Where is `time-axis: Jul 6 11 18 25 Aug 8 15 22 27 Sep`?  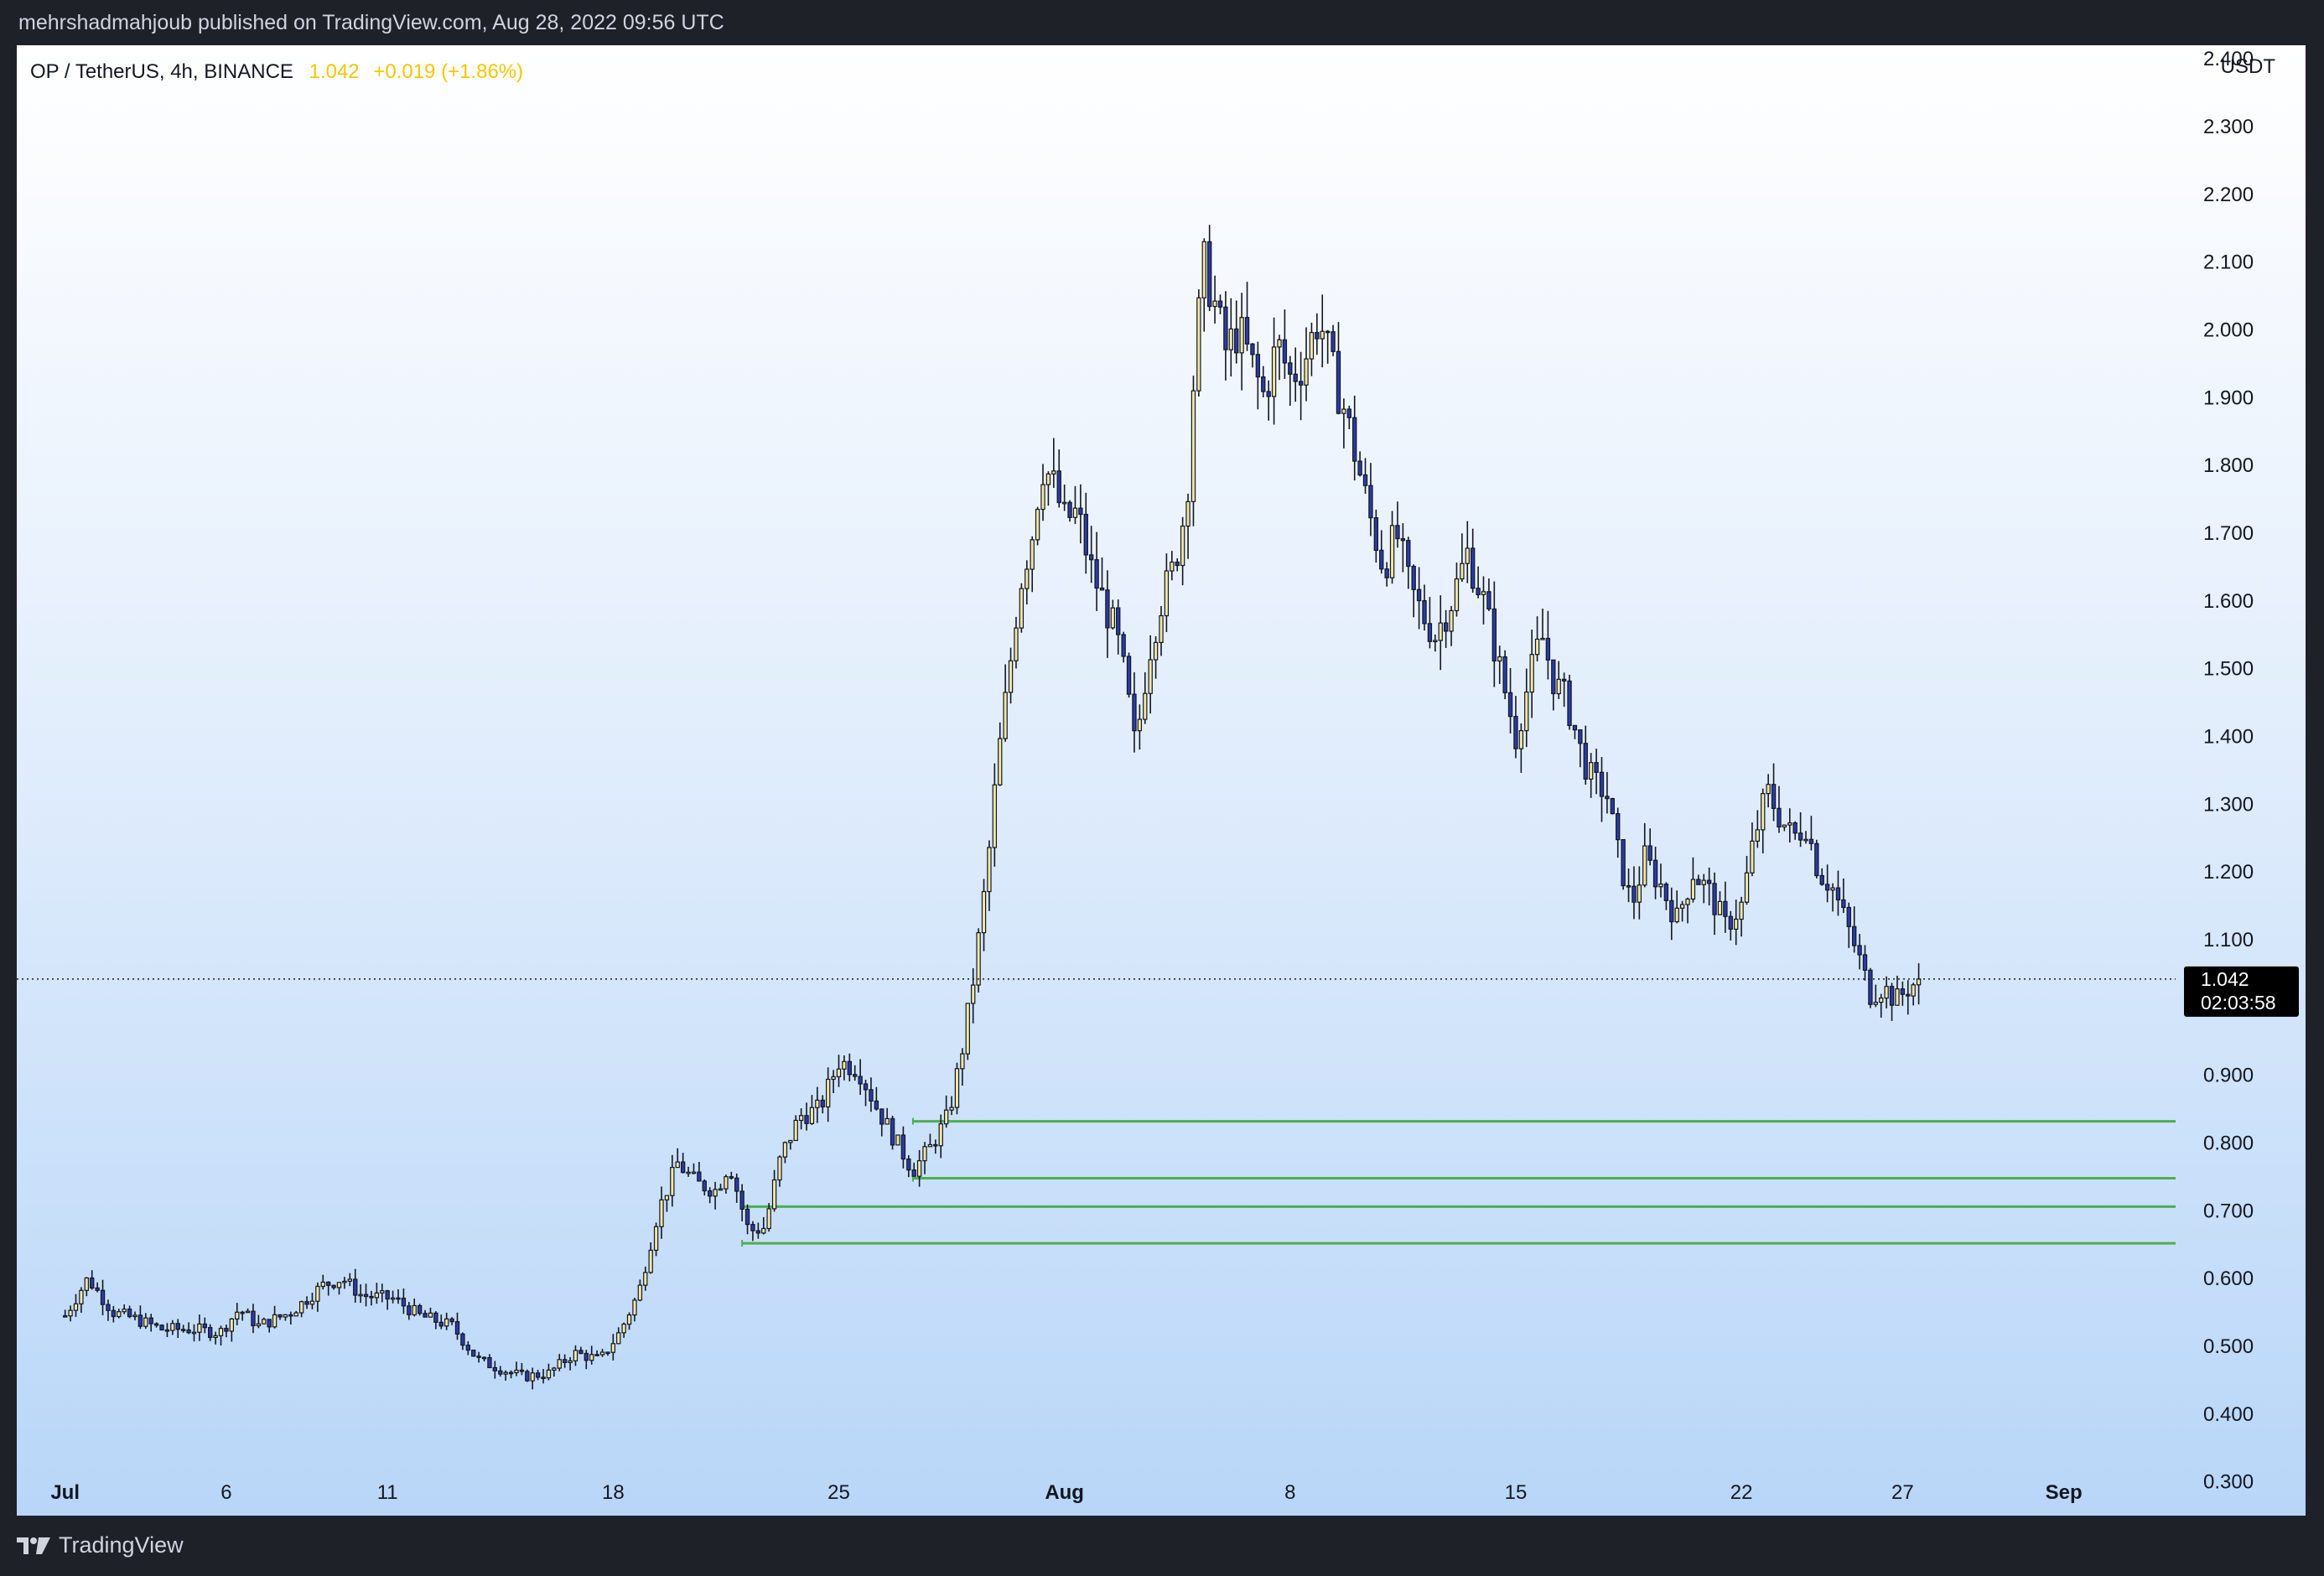
time-axis: Jul 6 11 18 25 Aug 8 15 22 27 Sep is located at coordinates (1066, 1492).